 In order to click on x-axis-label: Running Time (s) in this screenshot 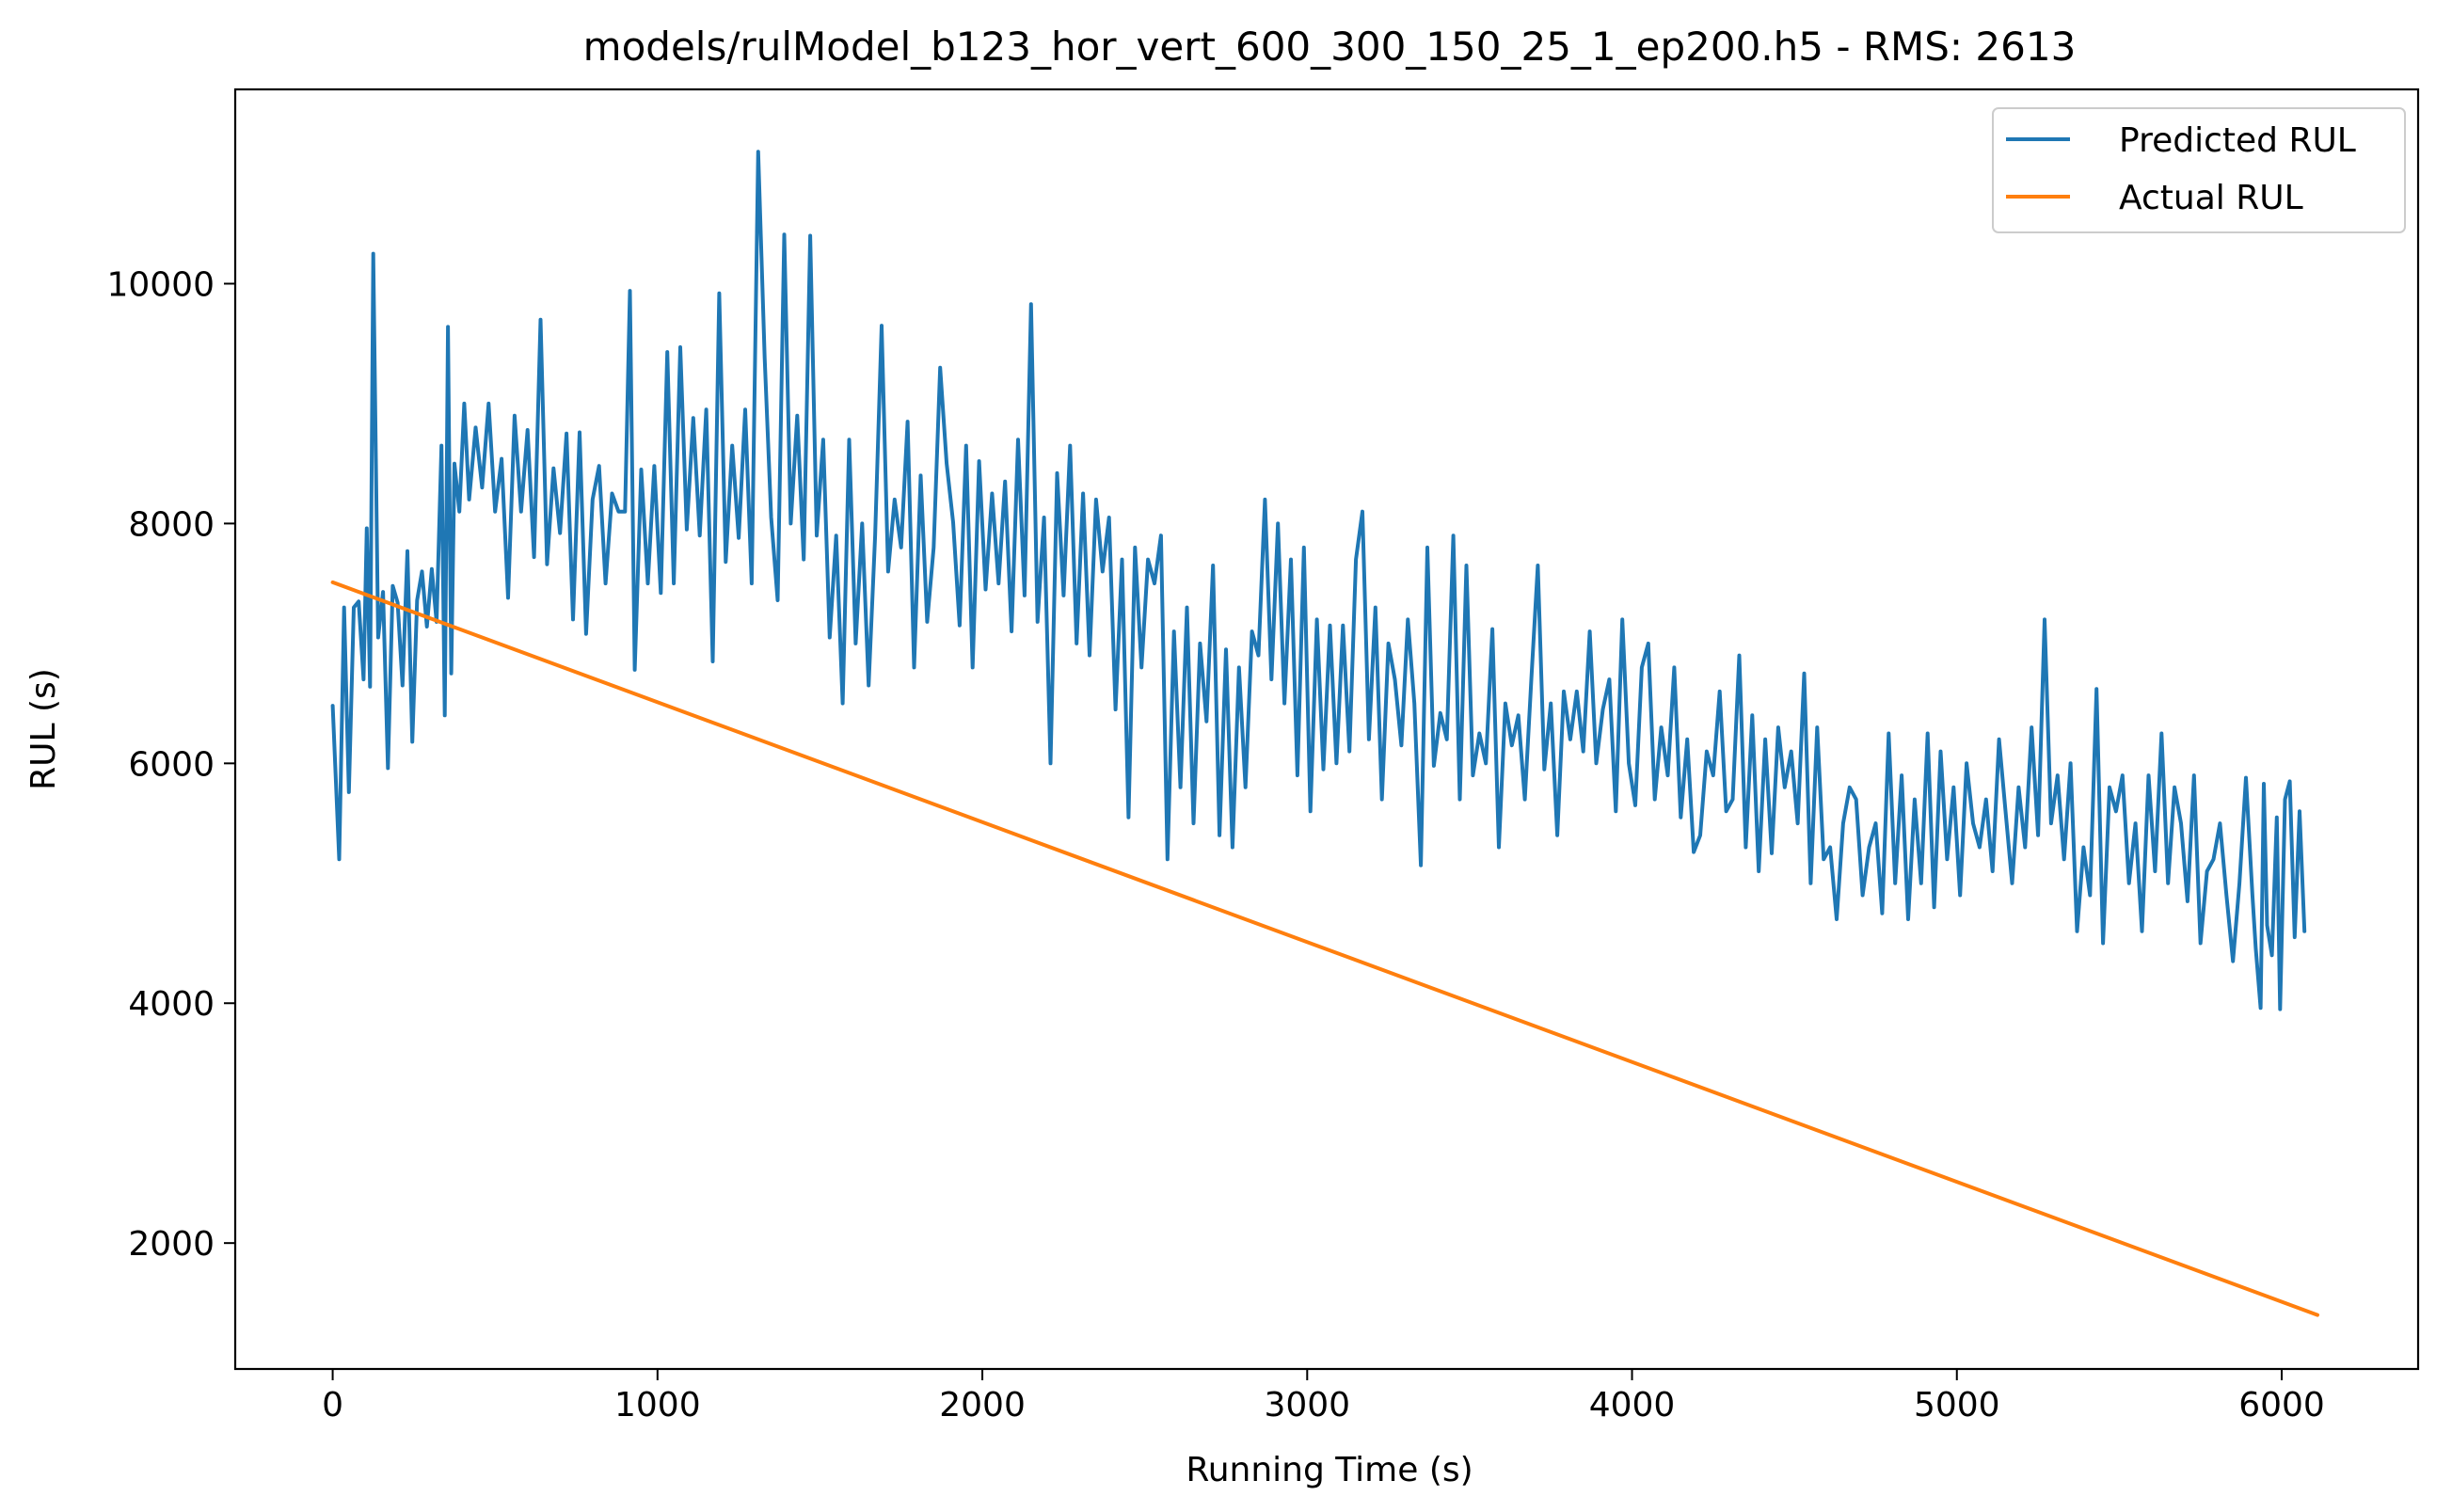, I will do `click(1330, 1470)`.